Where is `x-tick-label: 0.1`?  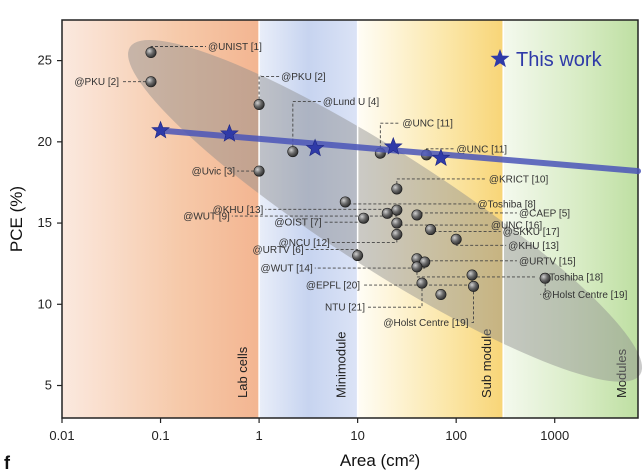
x-tick-label: 0.1 is located at coordinates (161, 435).